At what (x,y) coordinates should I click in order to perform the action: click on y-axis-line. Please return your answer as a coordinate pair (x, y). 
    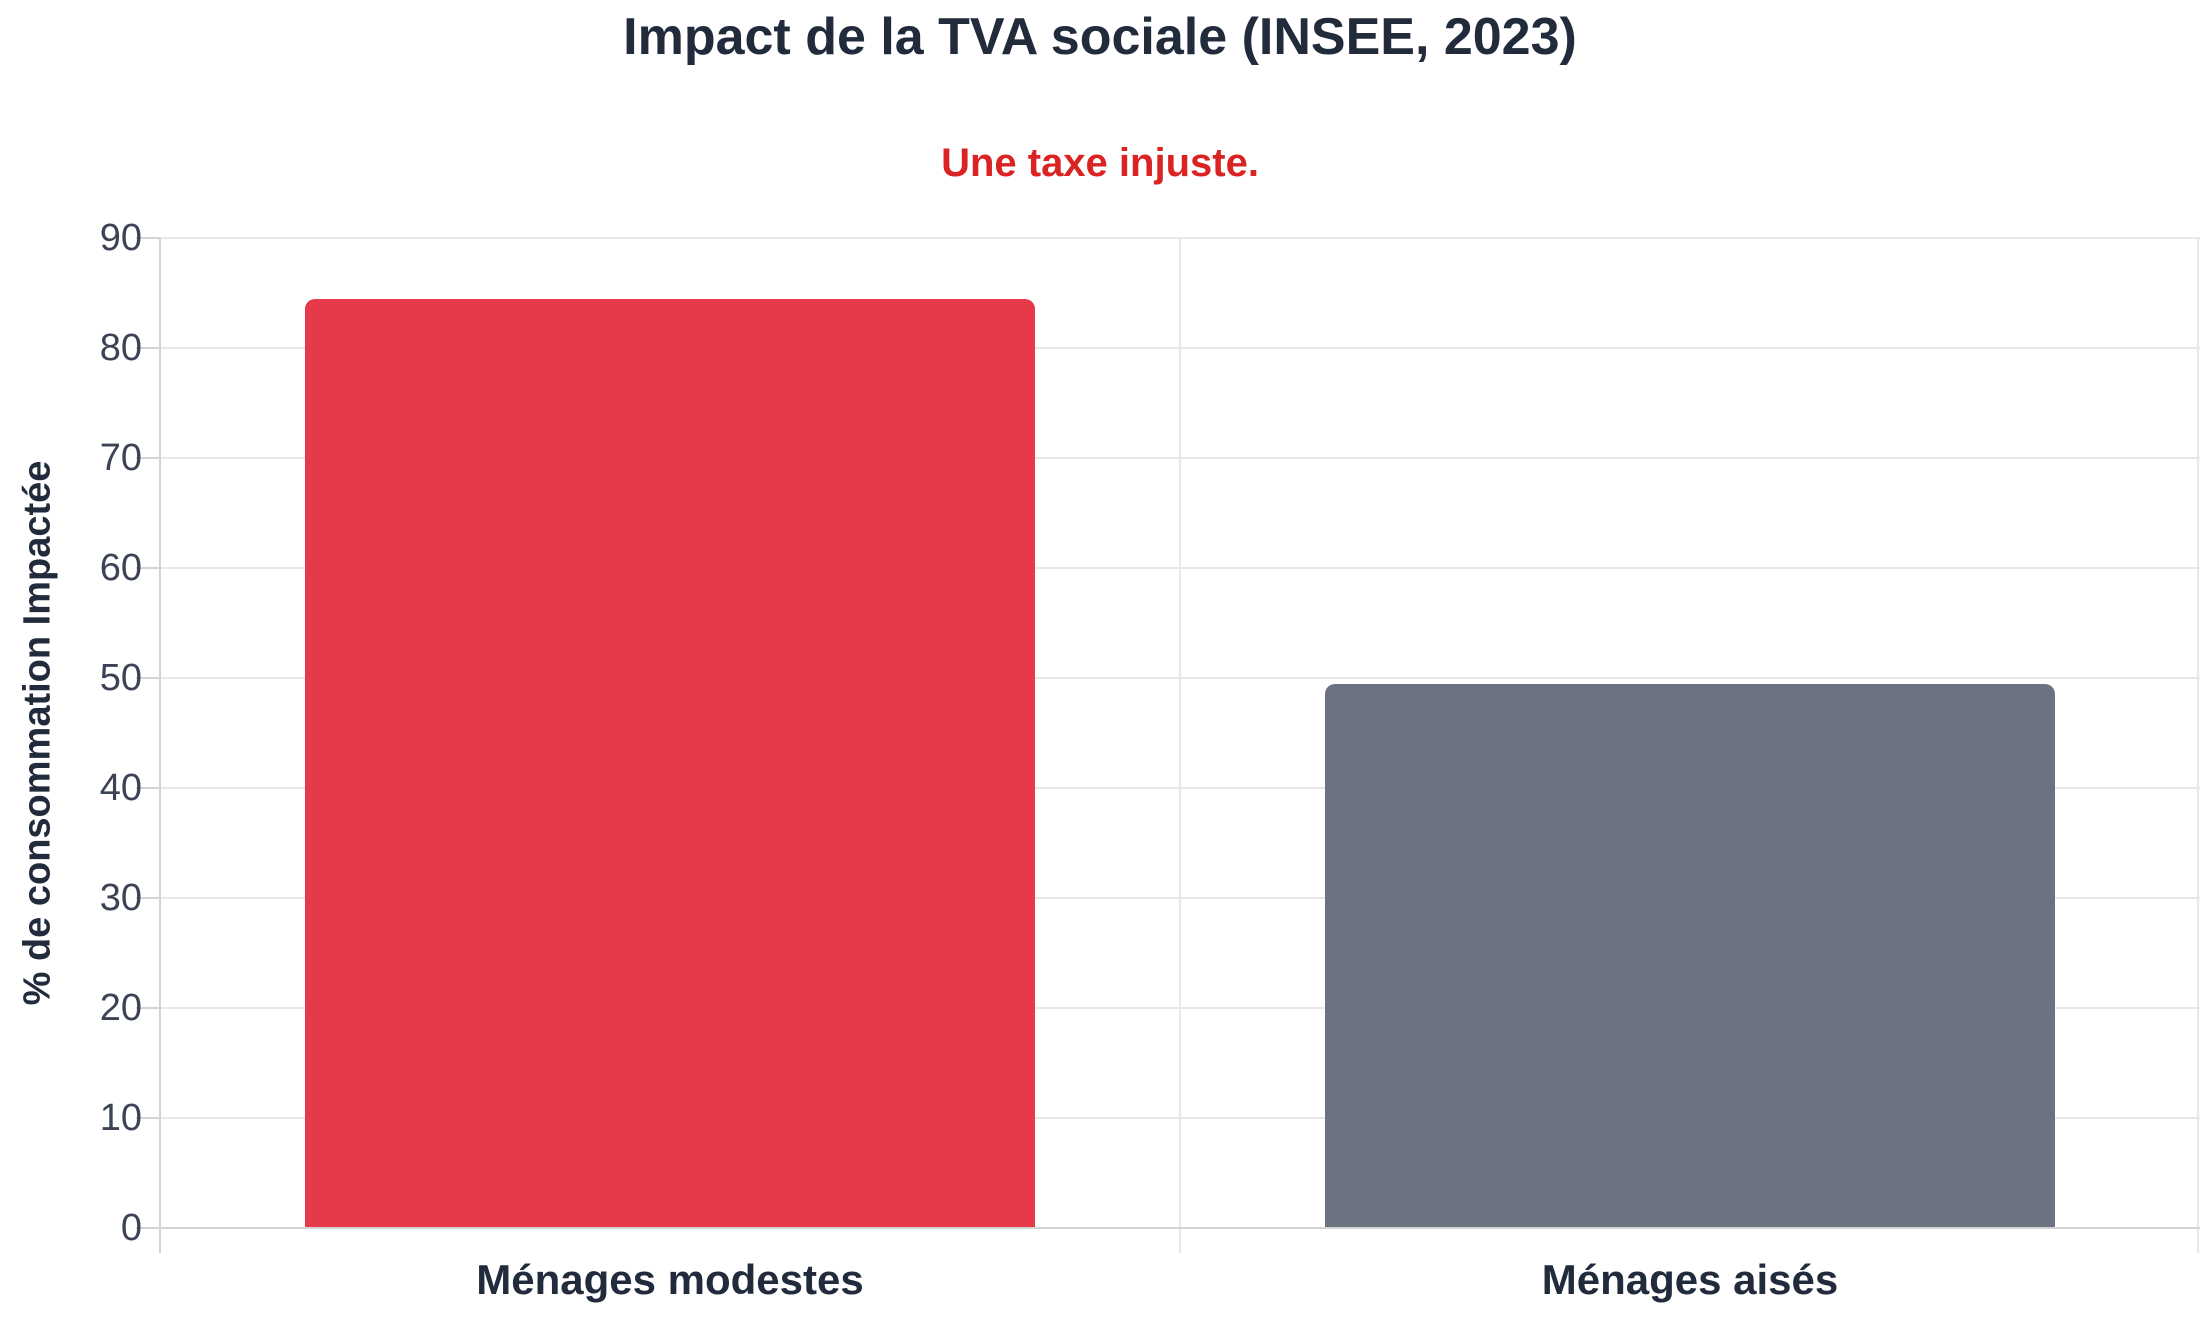
    Looking at the image, I should click on (160, 745).